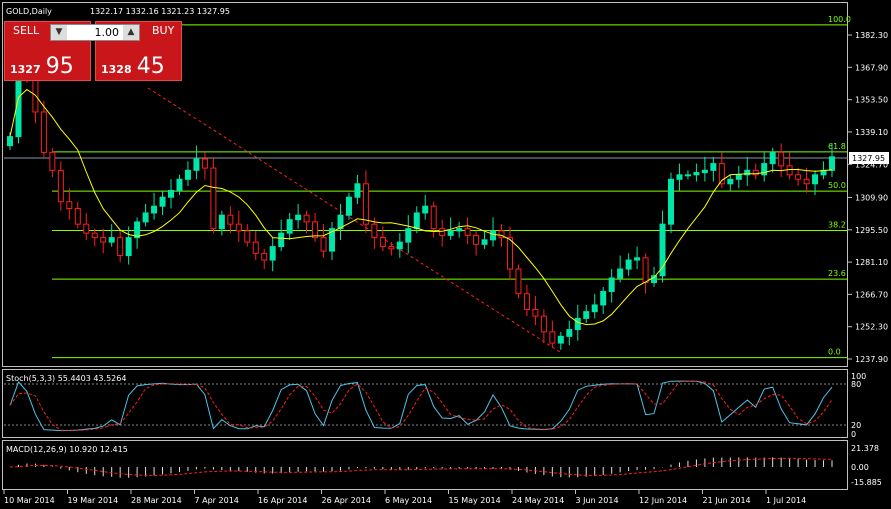  Describe the element at coordinates (59, 32) in the screenshot. I see `lot-decrease-icon: ▼` at that location.